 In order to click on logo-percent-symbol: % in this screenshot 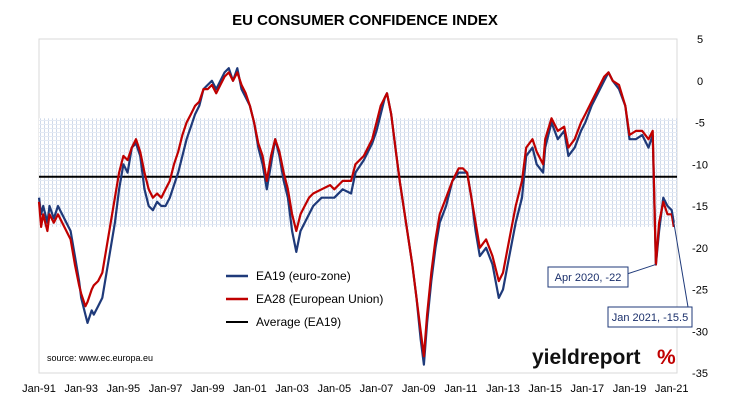, I will do `click(666, 357)`.